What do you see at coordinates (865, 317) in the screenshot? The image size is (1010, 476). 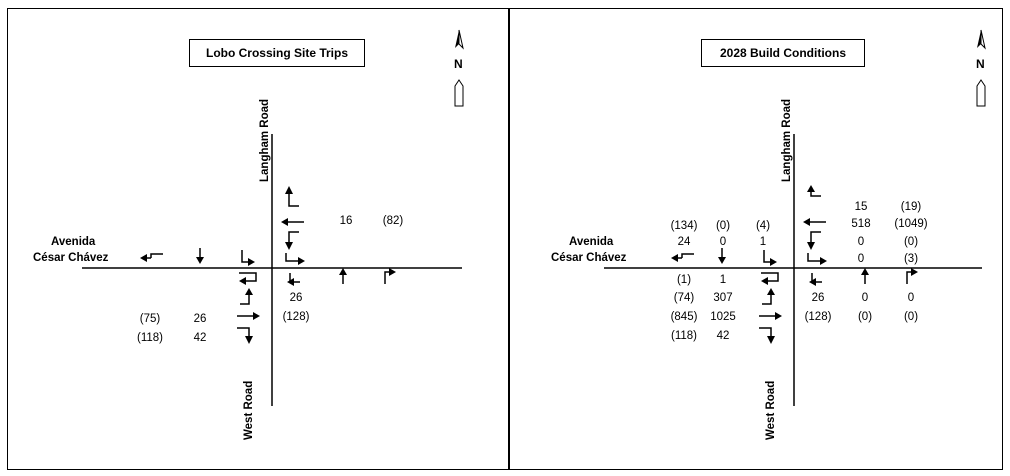 I see `nb-through-volume-pm: (0)` at bounding box center [865, 317].